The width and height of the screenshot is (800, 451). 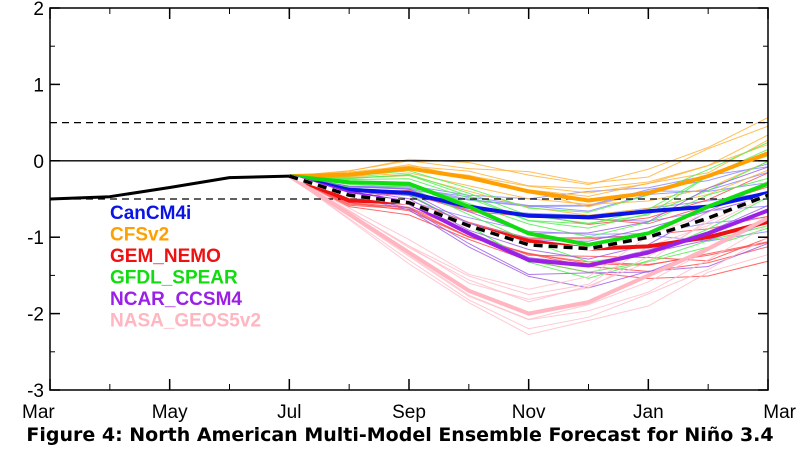 What do you see at coordinates (35, 315) in the screenshot?
I see `y-tick-label: -2` at bounding box center [35, 315].